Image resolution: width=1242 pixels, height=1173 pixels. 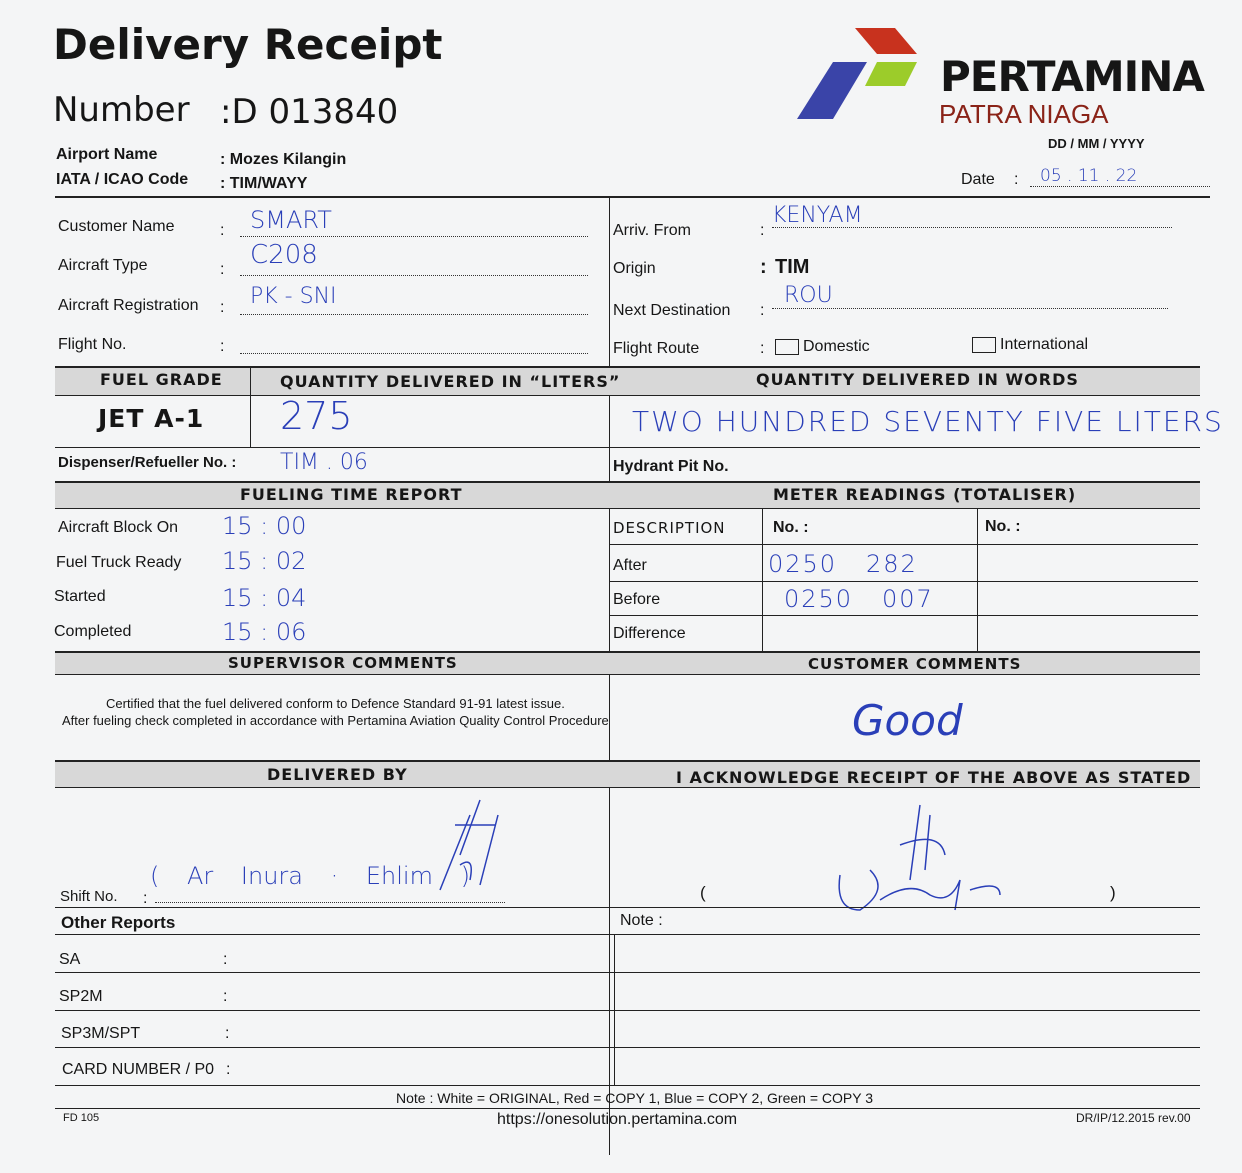 What do you see at coordinates (264, 526) in the screenshot?
I see `block-on-value: 15 : 00` at bounding box center [264, 526].